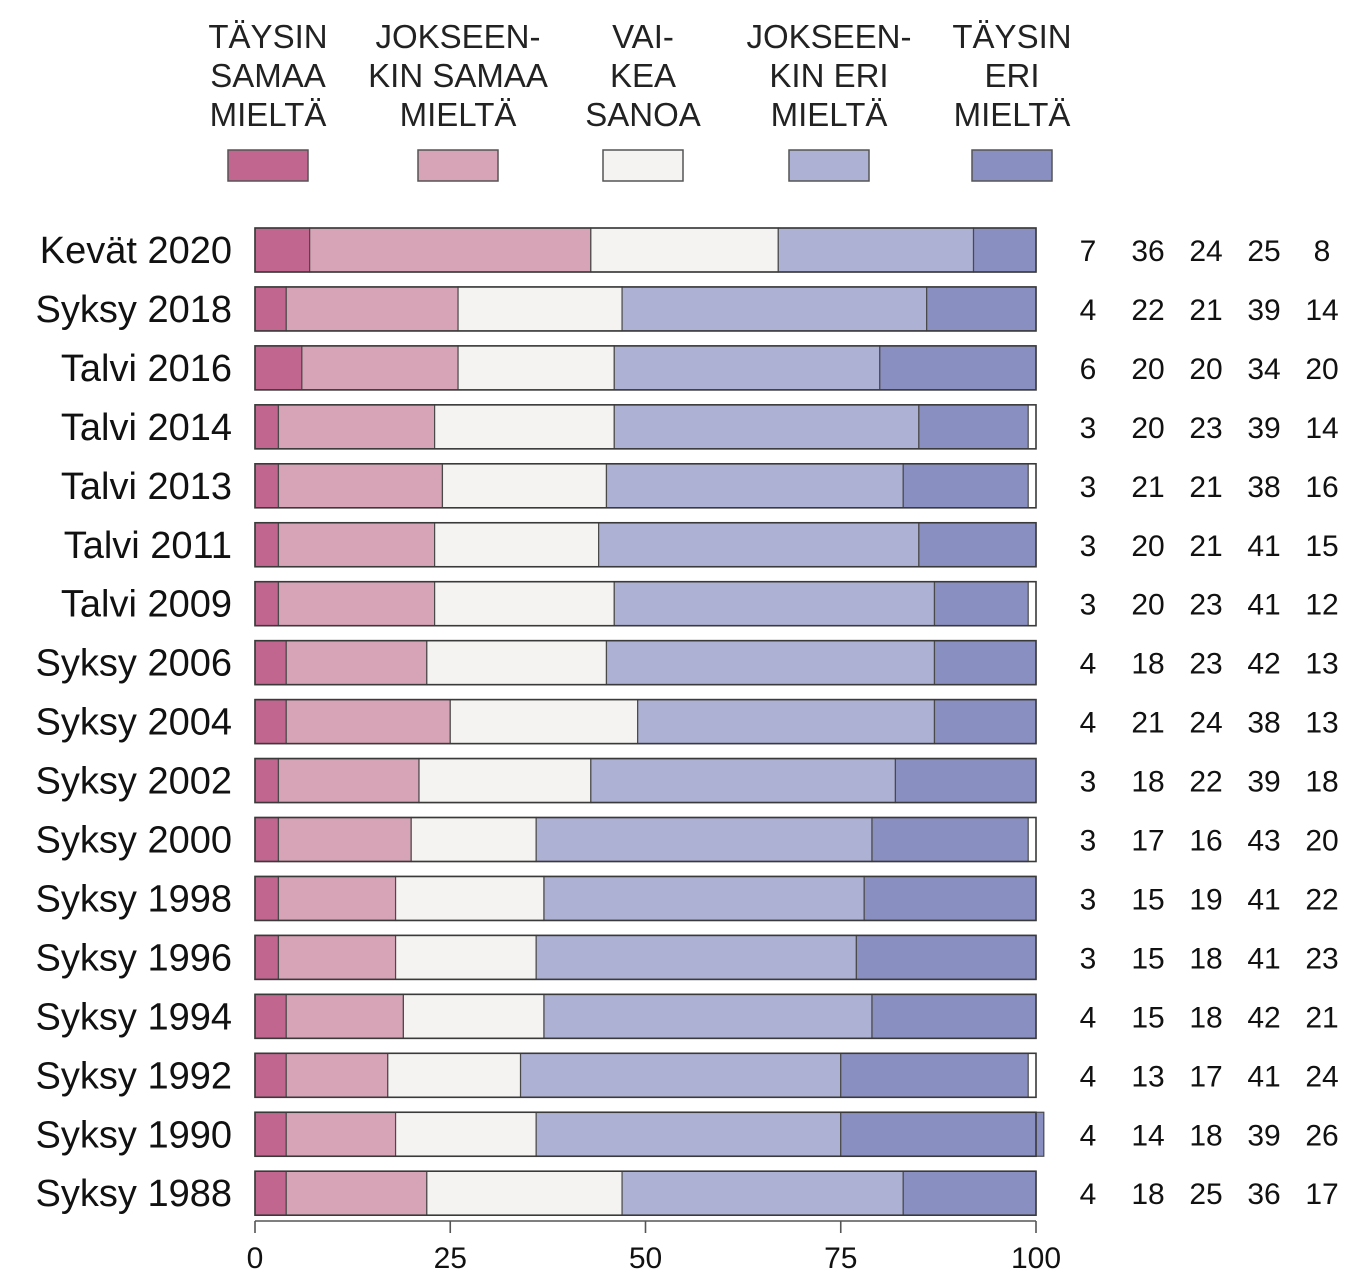 This screenshot has height=1277, width=1345. Describe the element at coordinates (146, 369) in the screenshot. I see `row-label: Talvi 2016` at that location.